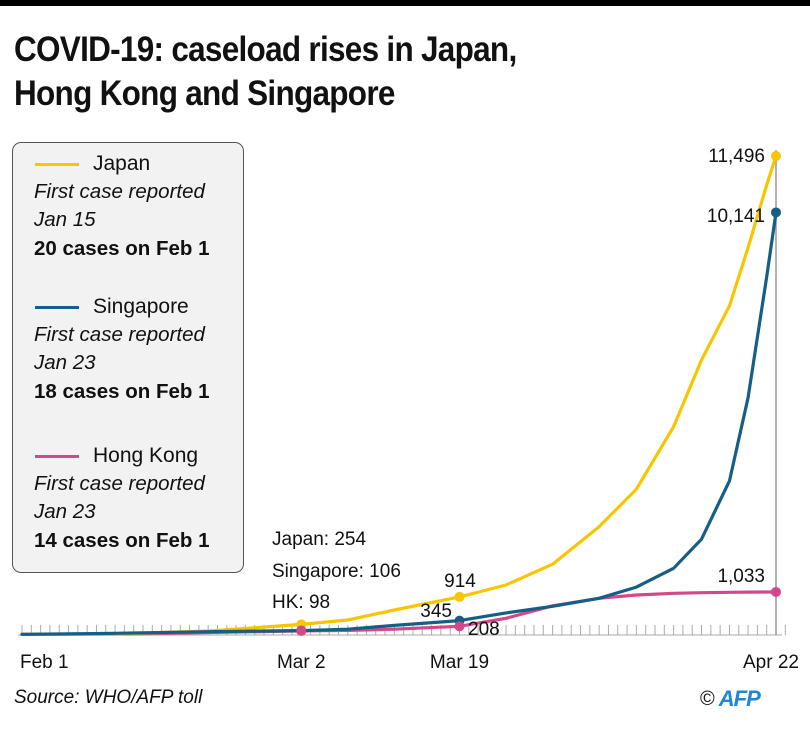  What do you see at coordinates (301, 662) in the screenshot?
I see `x-tick-label: Mar 2` at bounding box center [301, 662].